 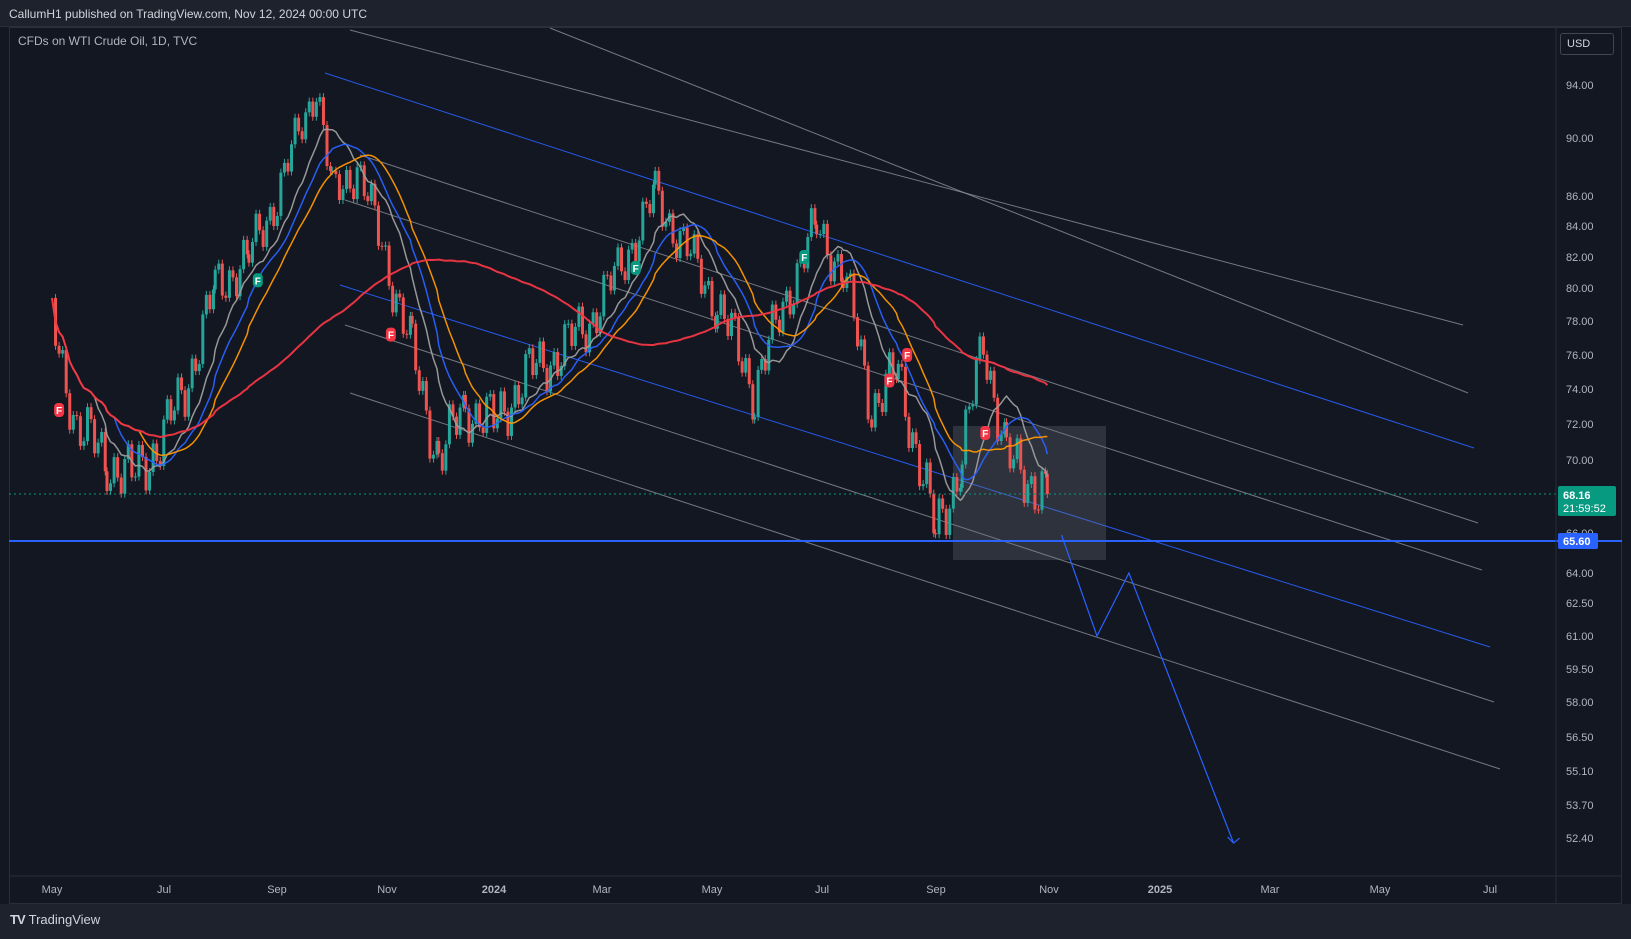 I want to click on bar-countdown: 21:59:52, so click(x=1584, y=509).